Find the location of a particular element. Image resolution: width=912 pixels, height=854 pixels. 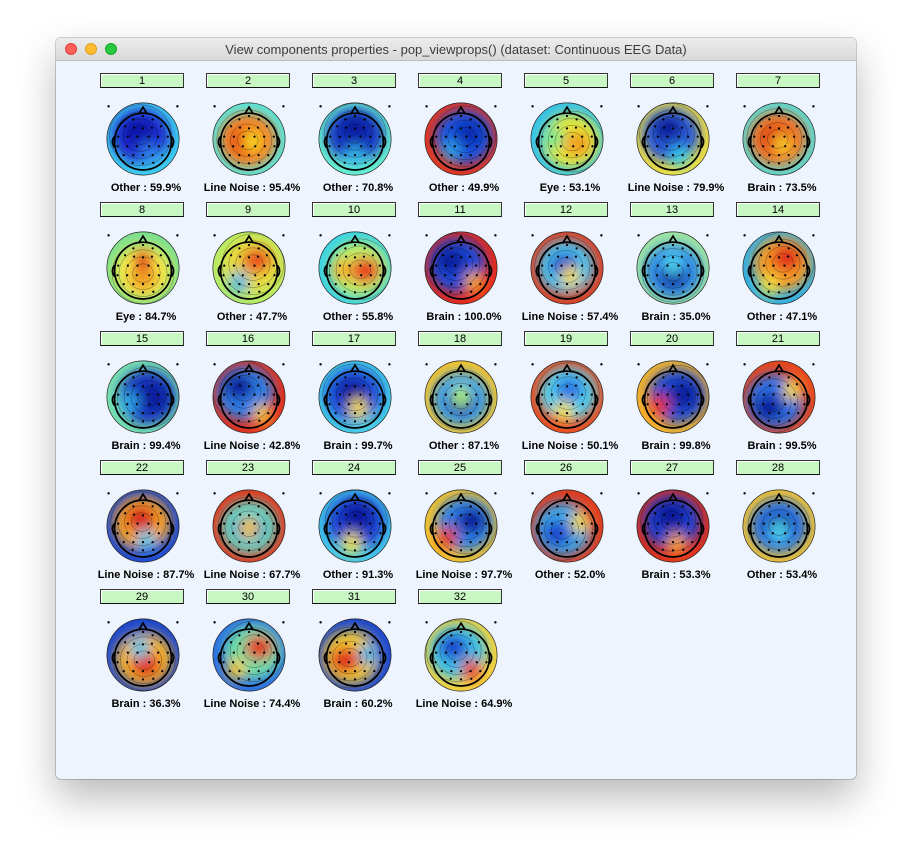

component-number-button: 6 is located at coordinates (672, 80).